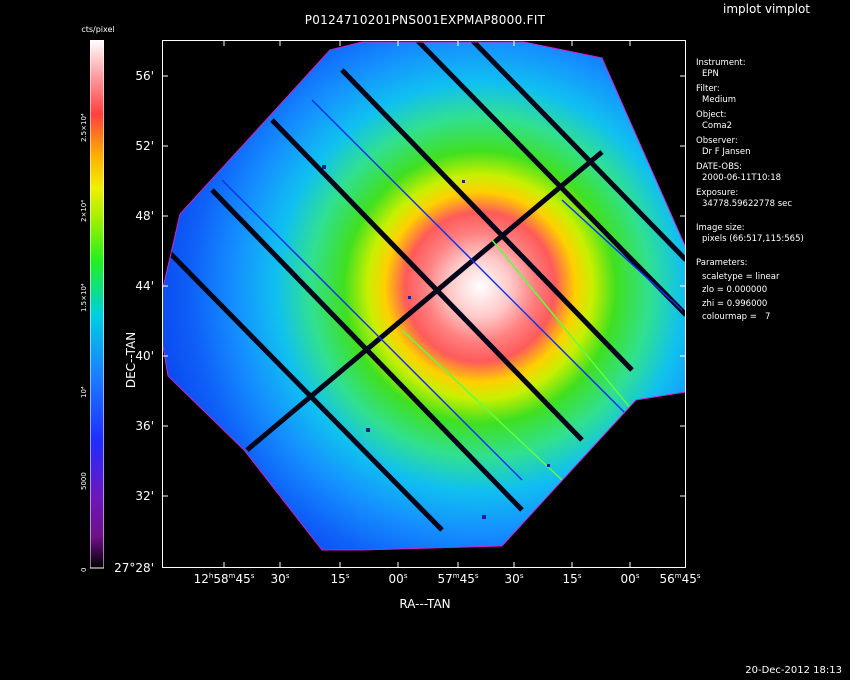  What do you see at coordinates (144, 356) in the screenshot?
I see `y-tick-label: 40'` at bounding box center [144, 356].